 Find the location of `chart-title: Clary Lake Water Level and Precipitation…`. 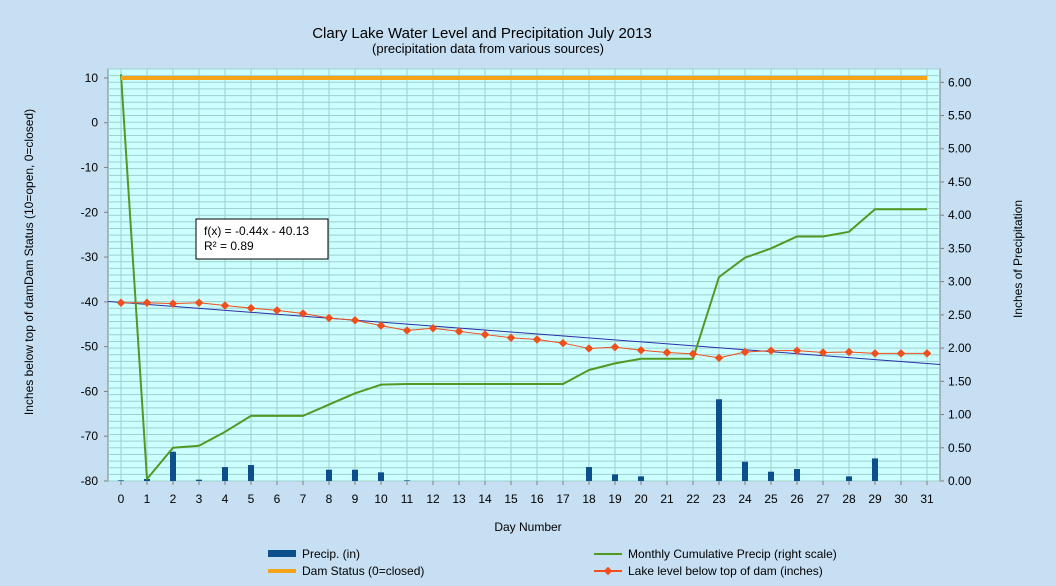

chart-title: Clary Lake Water Level and Precipitation… is located at coordinates (482, 33).